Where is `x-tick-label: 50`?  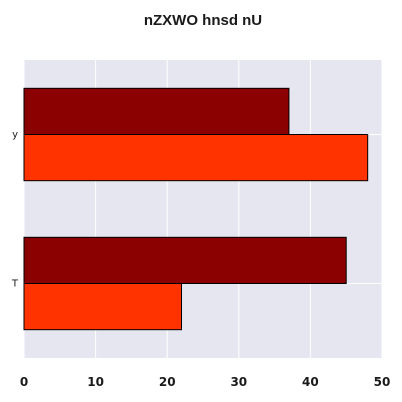 x-tick-label: 50 is located at coordinates (382, 382).